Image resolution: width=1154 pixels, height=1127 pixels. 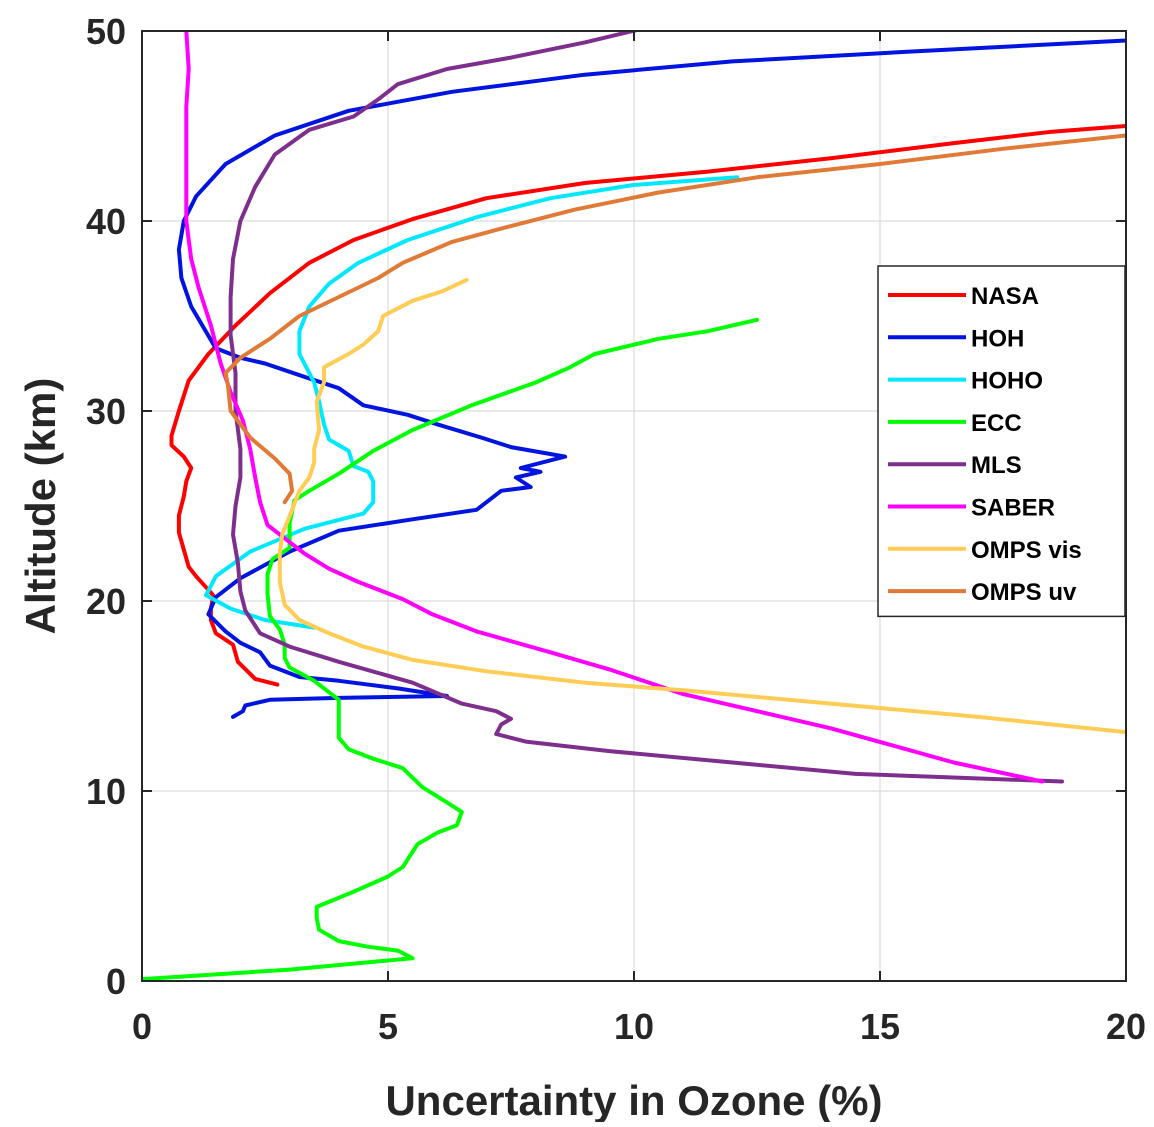 I want to click on legend-label-ecc: ECC, so click(x=996, y=423).